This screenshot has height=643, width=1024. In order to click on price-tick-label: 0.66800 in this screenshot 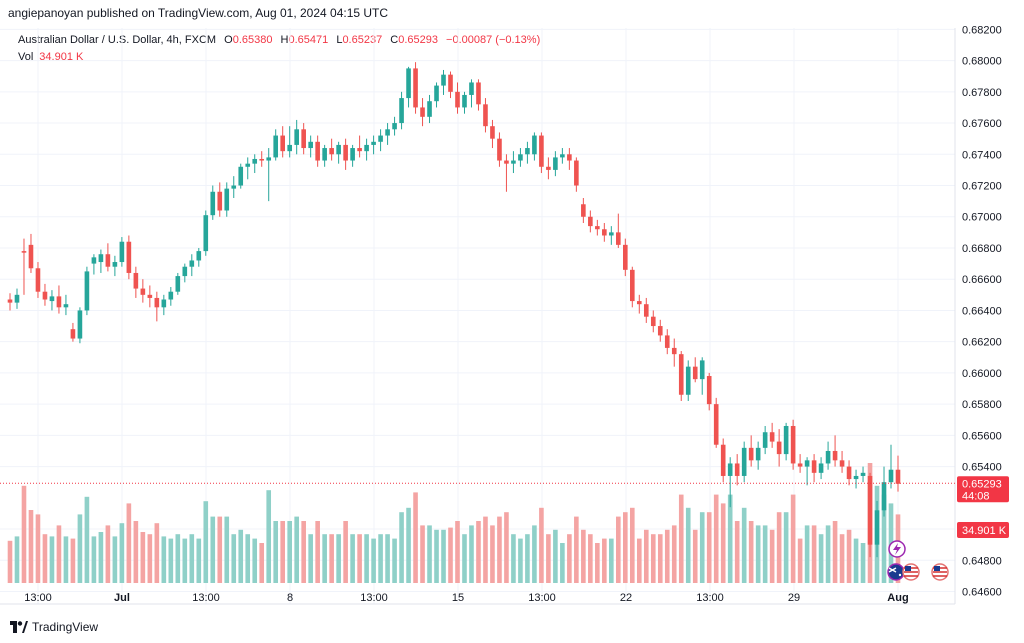, I will do `click(982, 249)`.